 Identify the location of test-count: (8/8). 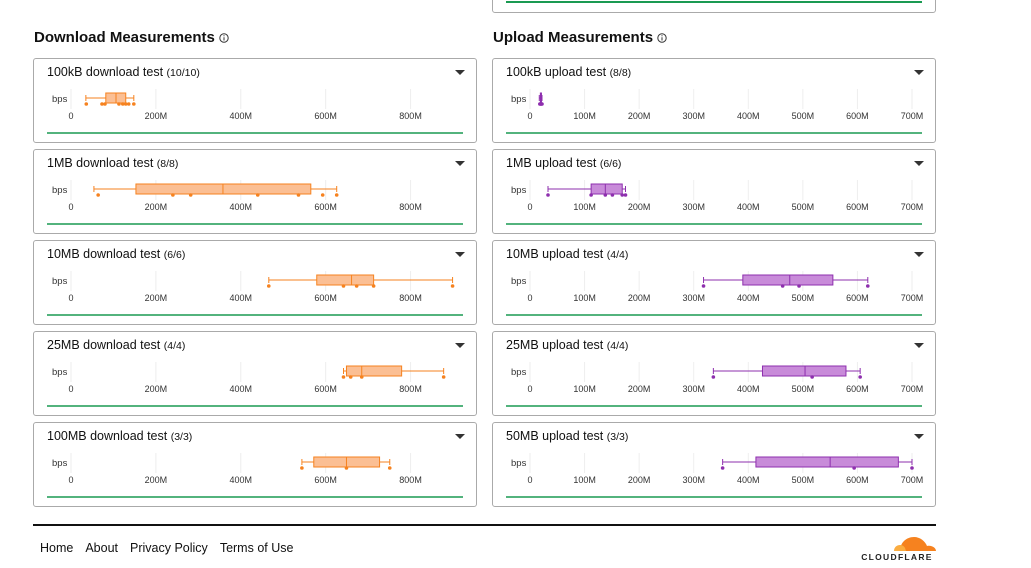
(167, 164).